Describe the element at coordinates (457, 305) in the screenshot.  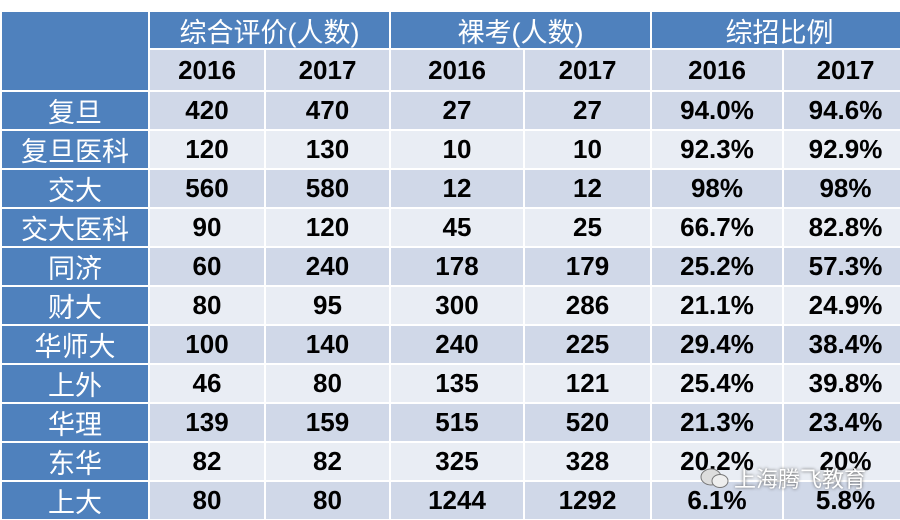
I see `data-cell: 300` at that location.